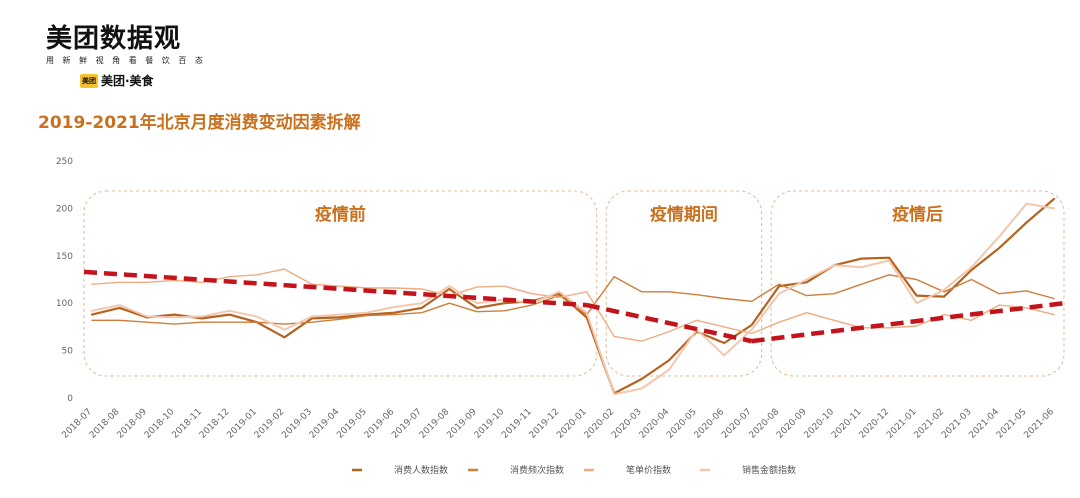 This screenshot has width=1080, height=498. I want to click on brand-logo: 美团数据观 用 新 鲜 视 角 看 餐 饮 百 态 美团 美团·美食, so click(126, 56).